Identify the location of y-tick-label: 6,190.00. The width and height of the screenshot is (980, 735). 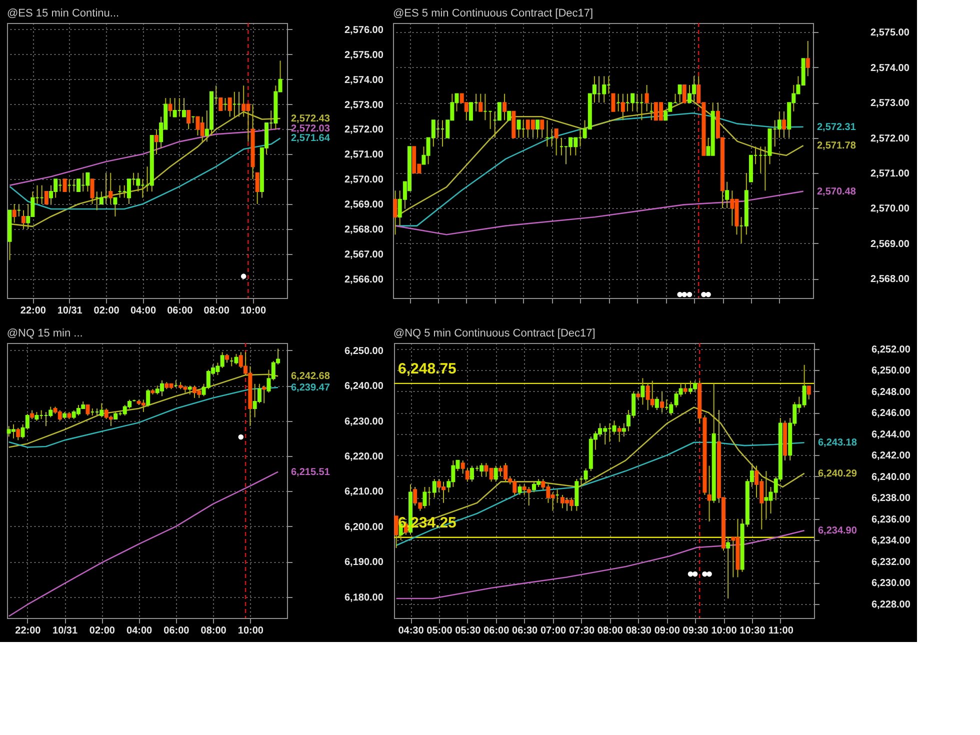
(364, 562).